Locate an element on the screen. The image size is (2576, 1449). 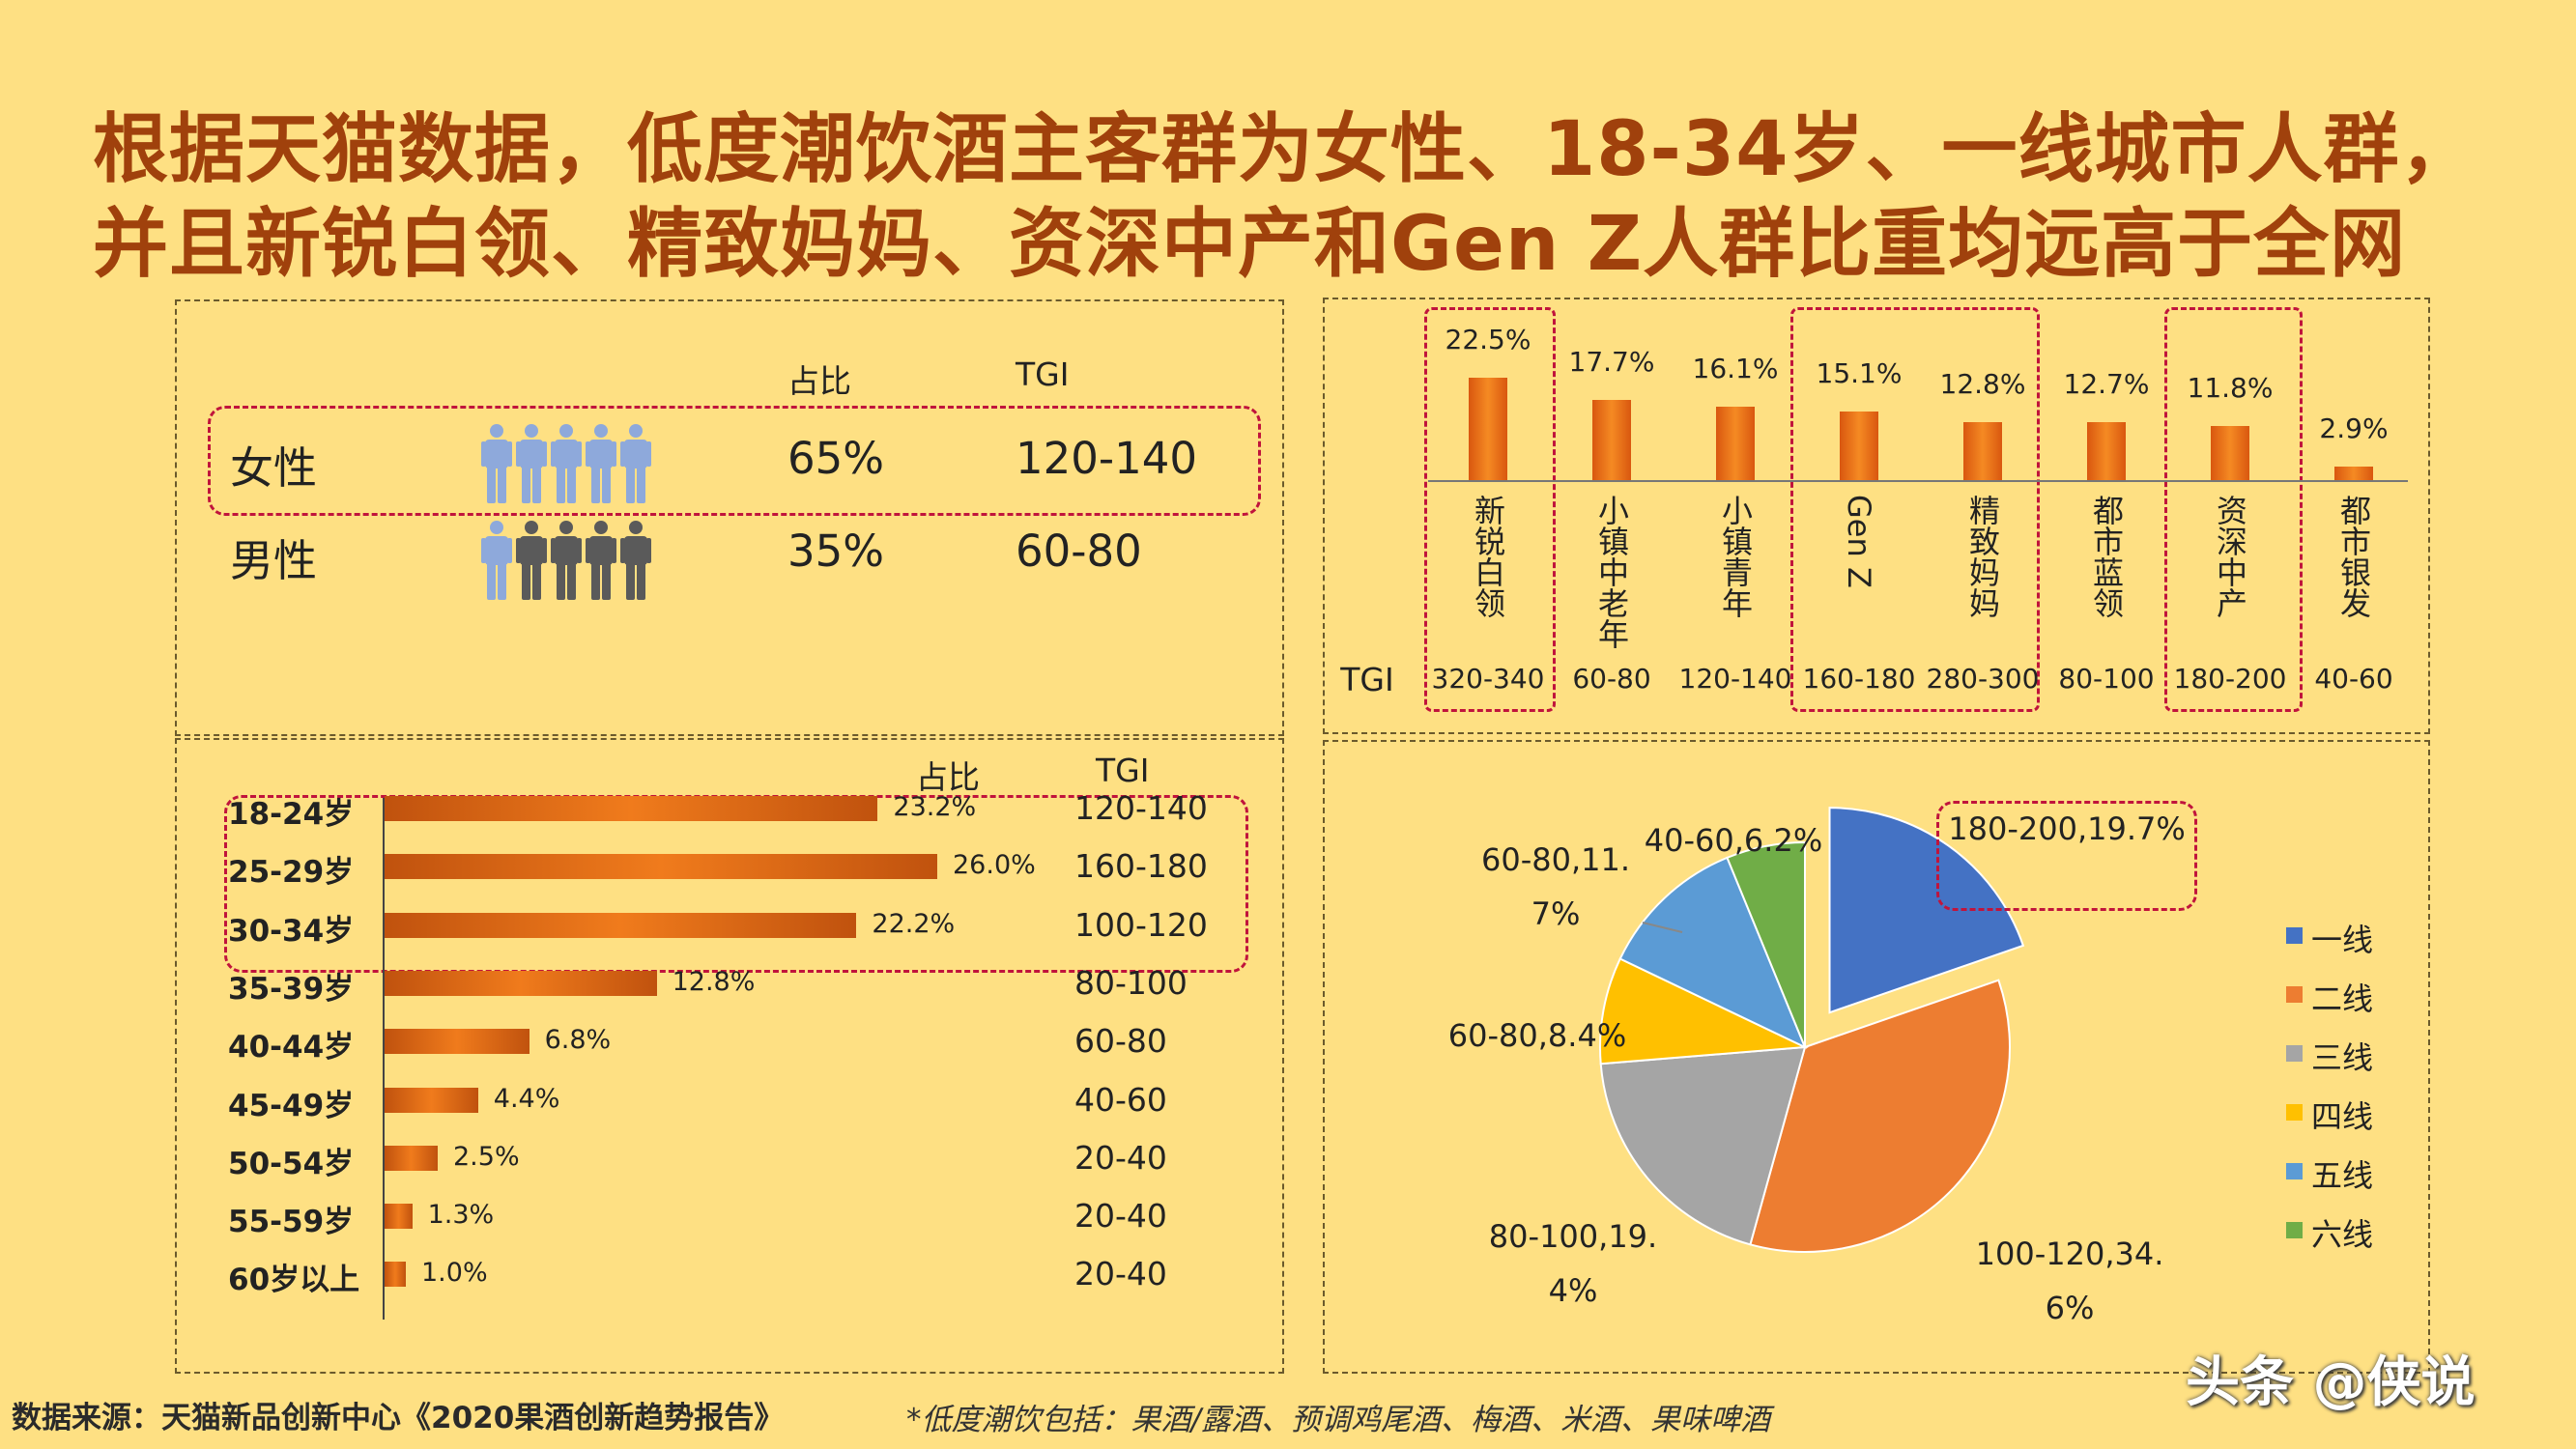
legend-label: 五线 is located at coordinates (2343, 1175).